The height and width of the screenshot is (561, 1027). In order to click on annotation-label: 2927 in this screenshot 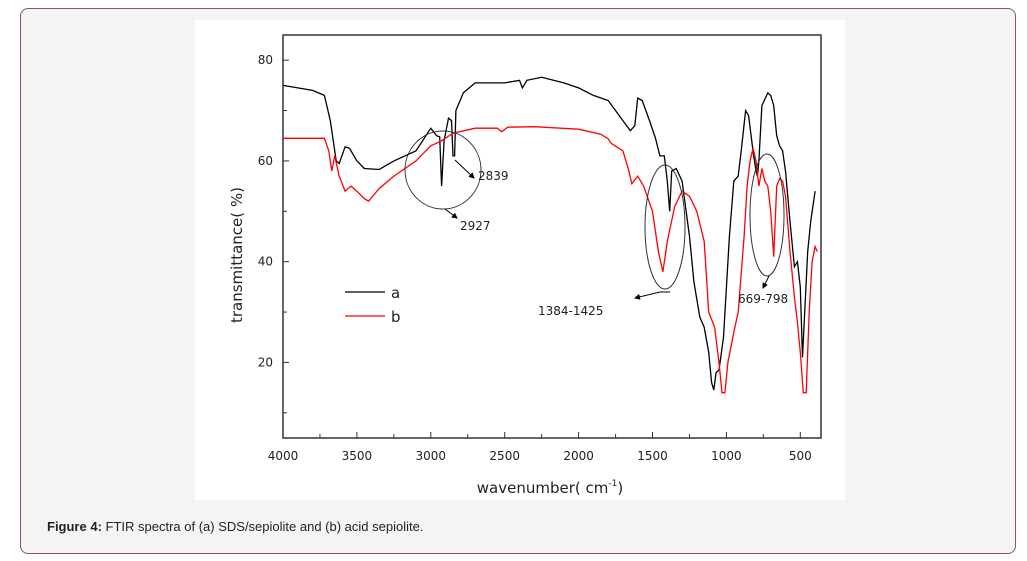, I will do `click(475, 226)`.